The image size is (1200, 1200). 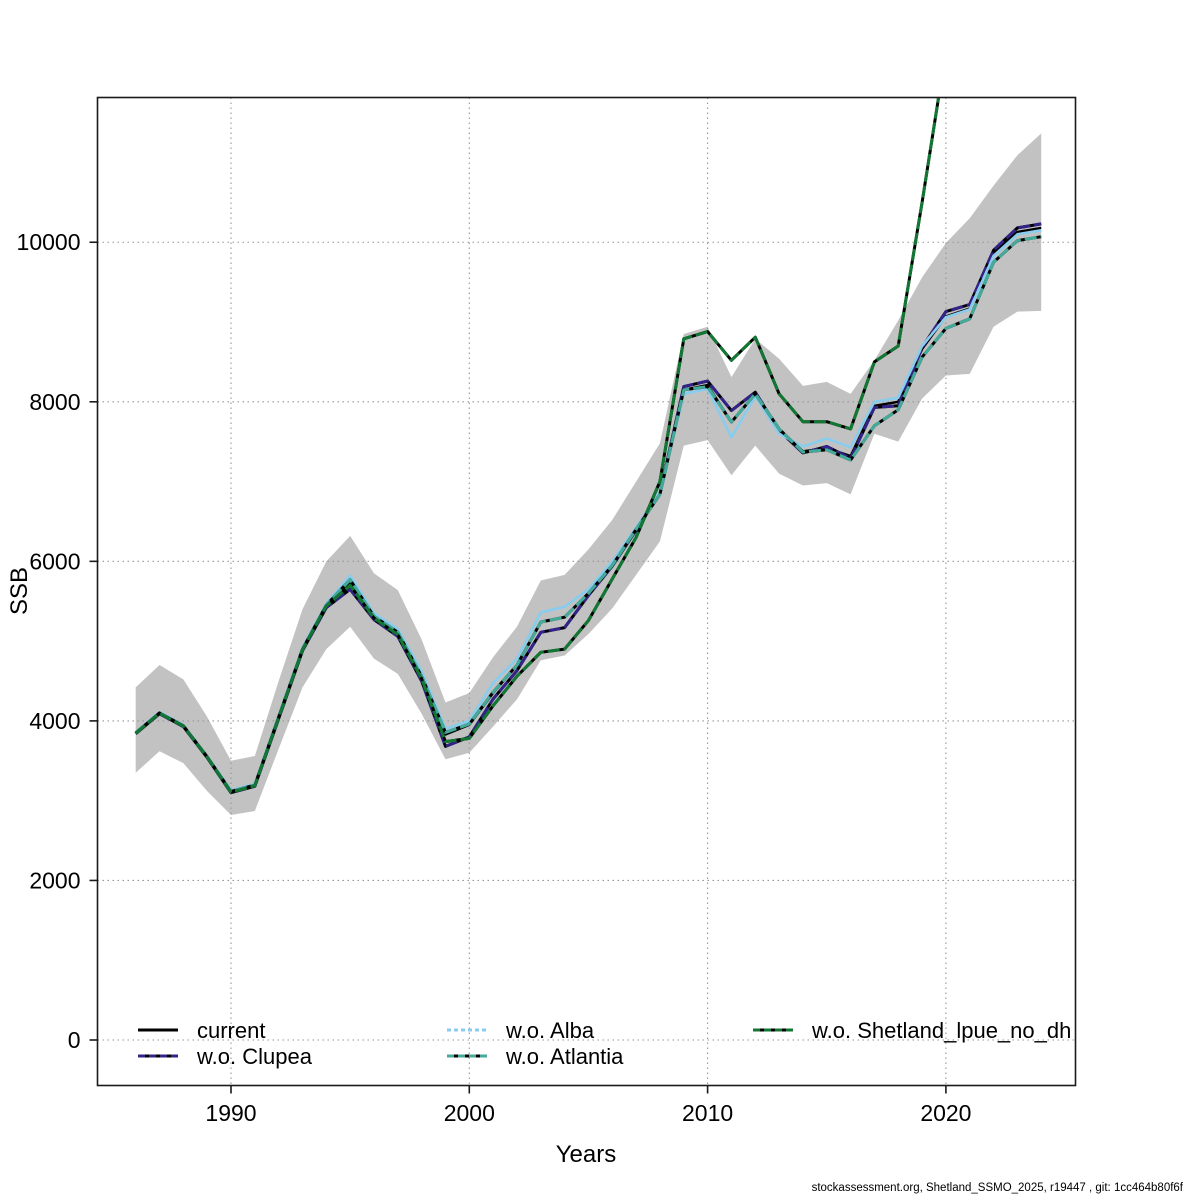 I want to click on x-tick-label: 2020, so click(x=945, y=1113).